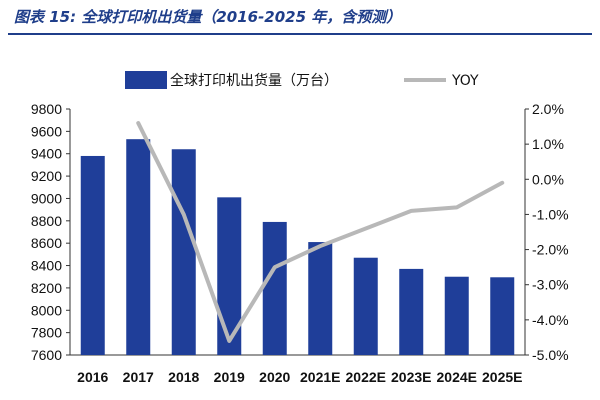 Image resolution: width=600 pixels, height=400 pixels. I want to click on y-tick-label: 9000, so click(46, 198).